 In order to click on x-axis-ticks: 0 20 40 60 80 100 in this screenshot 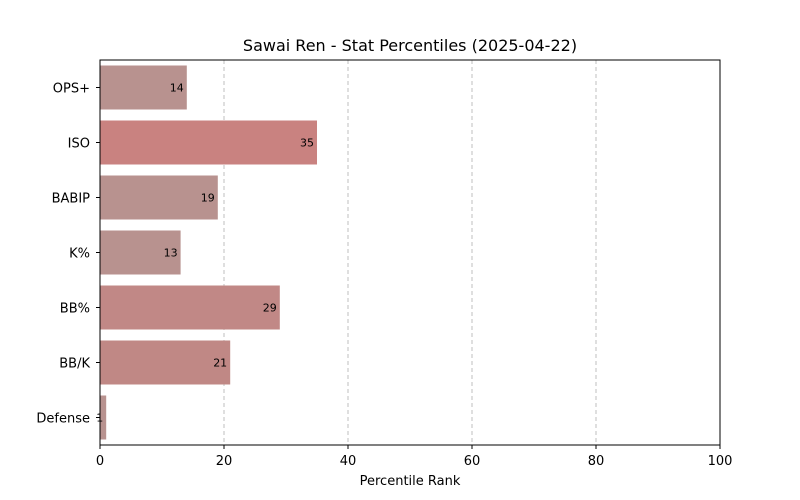, I will do `click(414, 457)`.